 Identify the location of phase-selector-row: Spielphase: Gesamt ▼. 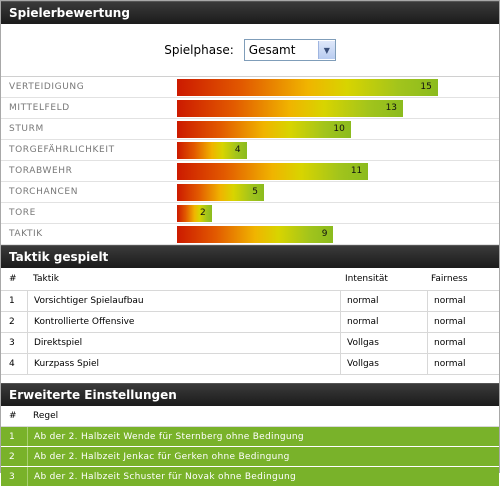
(250, 50).